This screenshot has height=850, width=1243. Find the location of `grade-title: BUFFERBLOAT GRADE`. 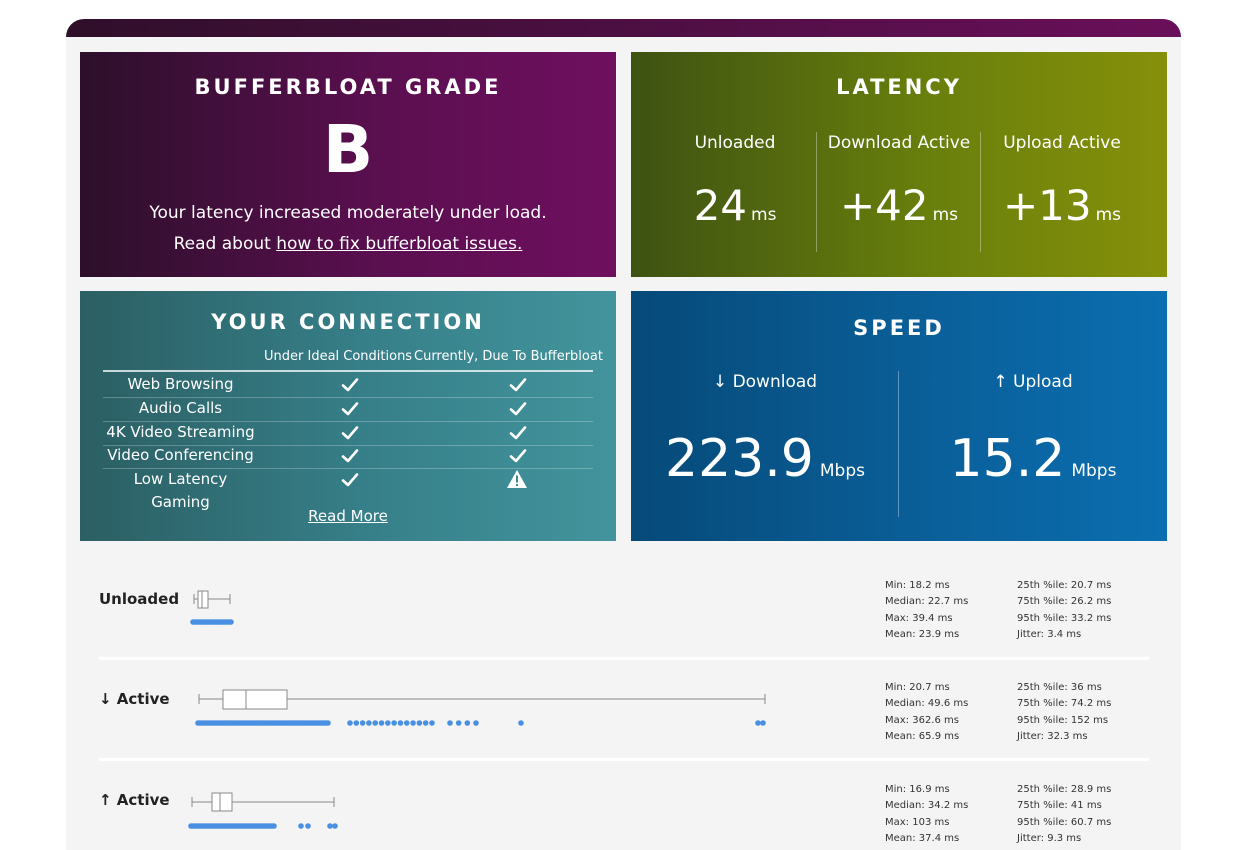

grade-title: BUFFERBLOAT GRADE is located at coordinates (348, 87).